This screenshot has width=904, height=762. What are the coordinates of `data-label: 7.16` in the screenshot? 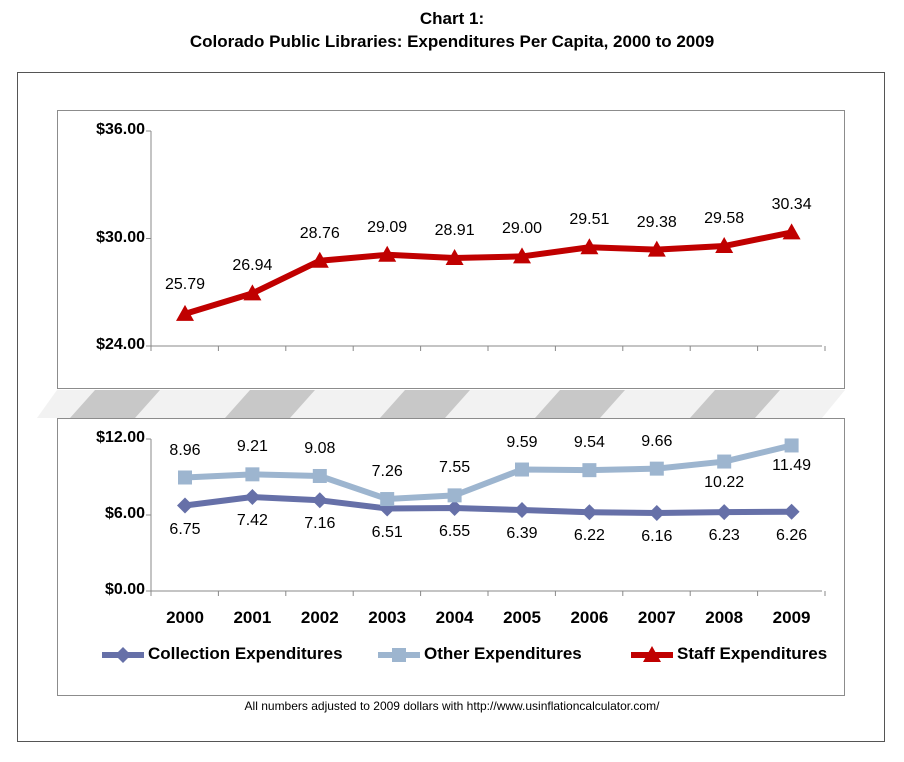 It's located at (320, 524).